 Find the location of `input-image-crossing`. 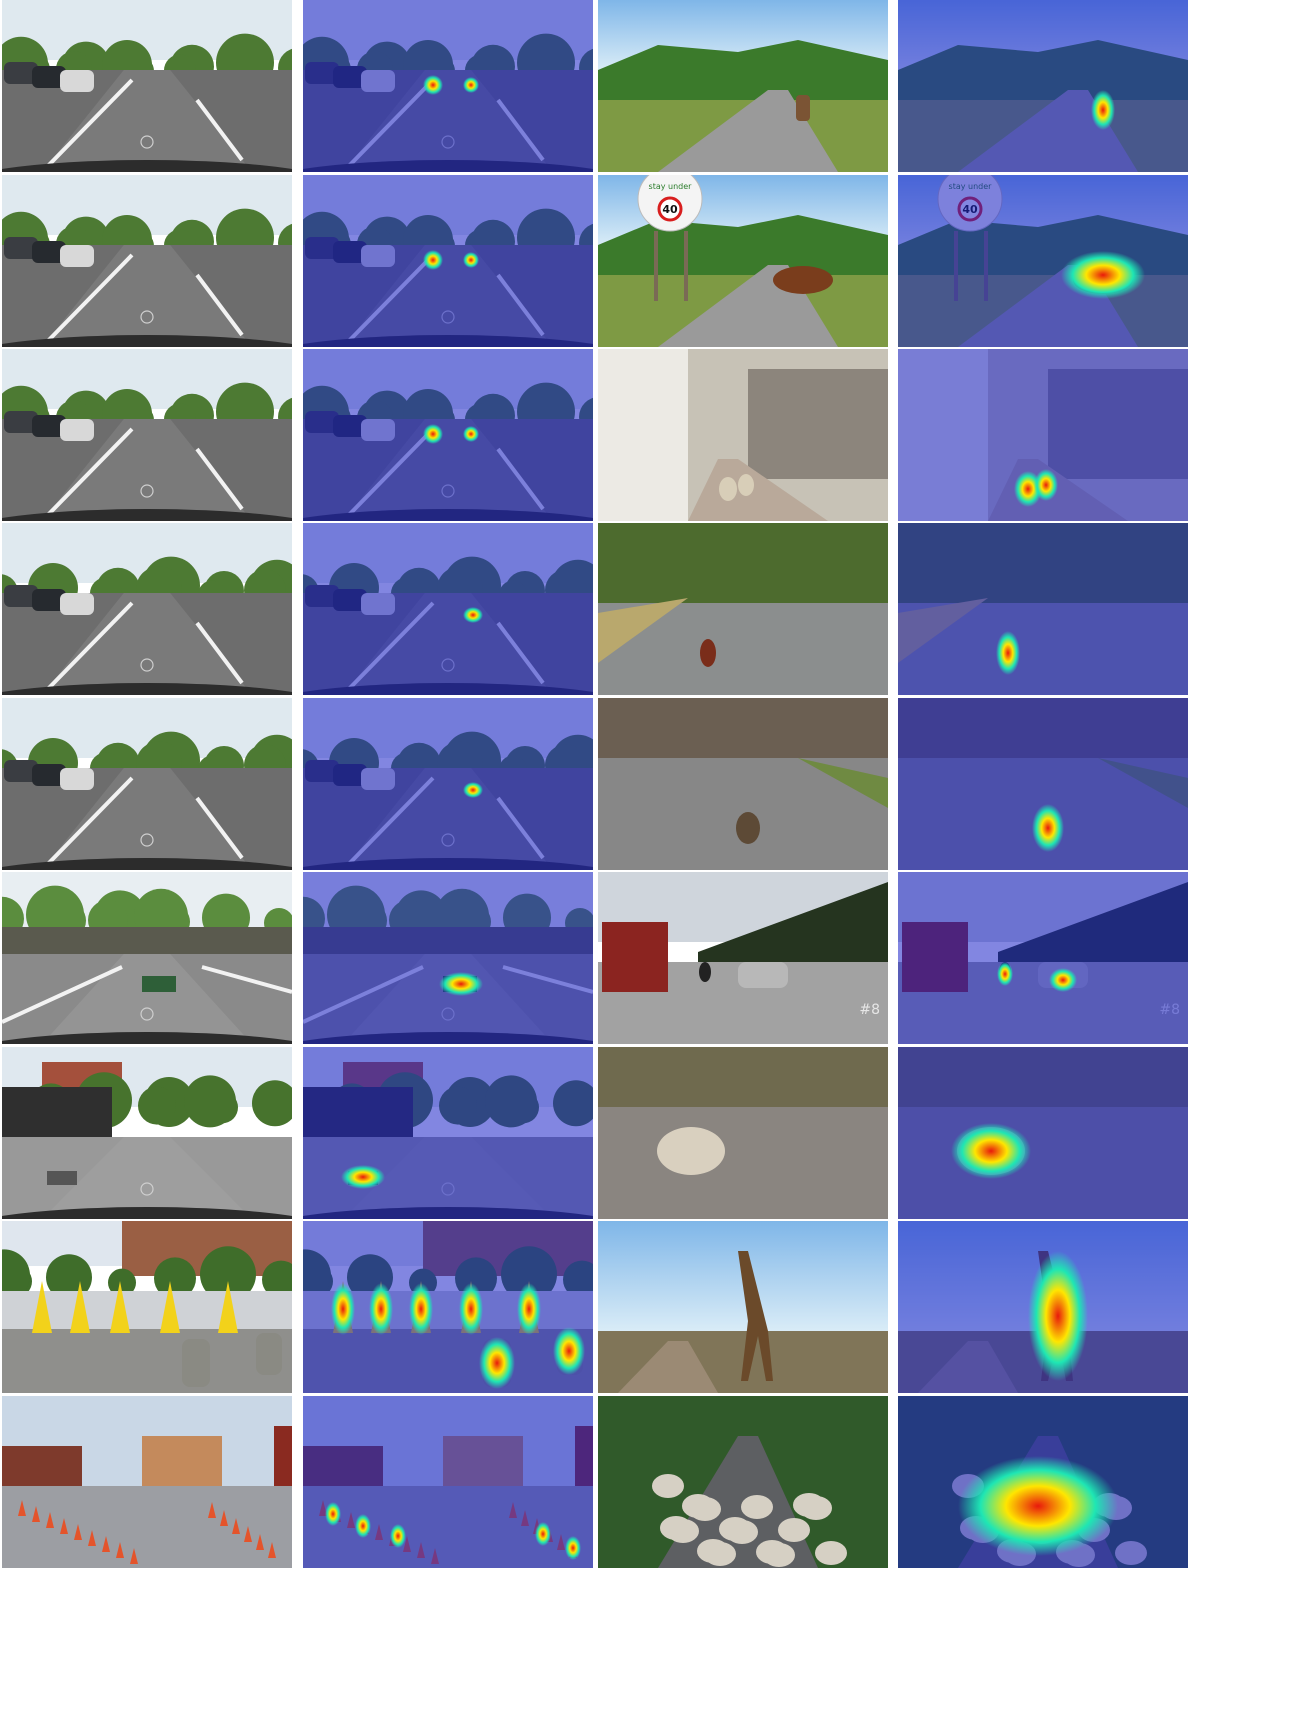

input-image-crossing is located at coordinates (147, 958).